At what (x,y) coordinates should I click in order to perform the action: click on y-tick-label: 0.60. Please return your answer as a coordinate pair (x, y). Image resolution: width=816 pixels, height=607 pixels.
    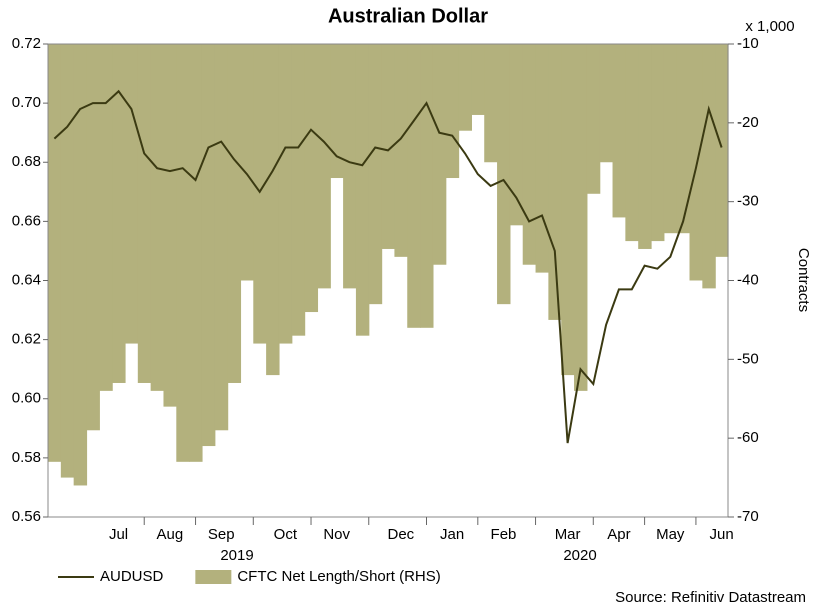
    Looking at the image, I should click on (26, 398).